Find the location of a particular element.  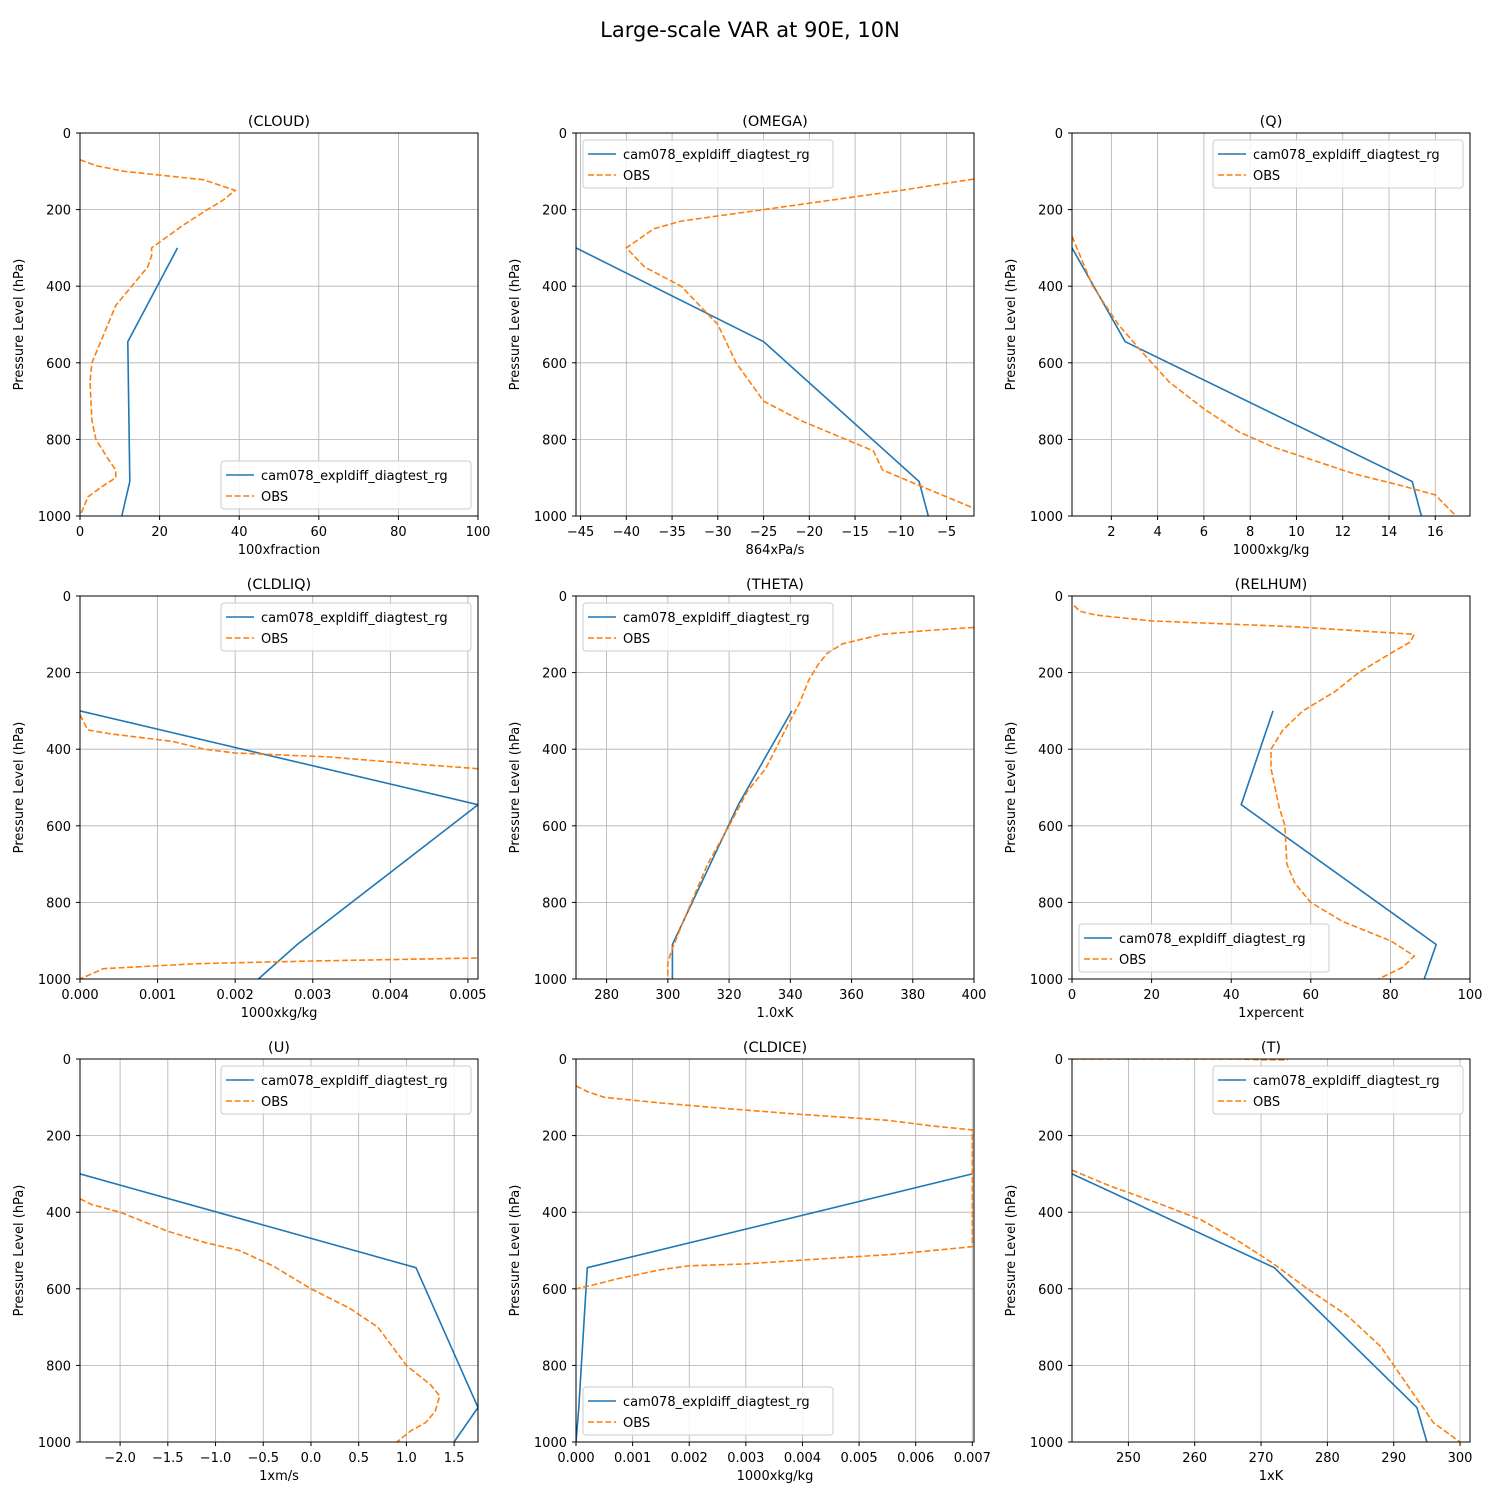

x-tick-label: 300 is located at coordinates (667, 995).